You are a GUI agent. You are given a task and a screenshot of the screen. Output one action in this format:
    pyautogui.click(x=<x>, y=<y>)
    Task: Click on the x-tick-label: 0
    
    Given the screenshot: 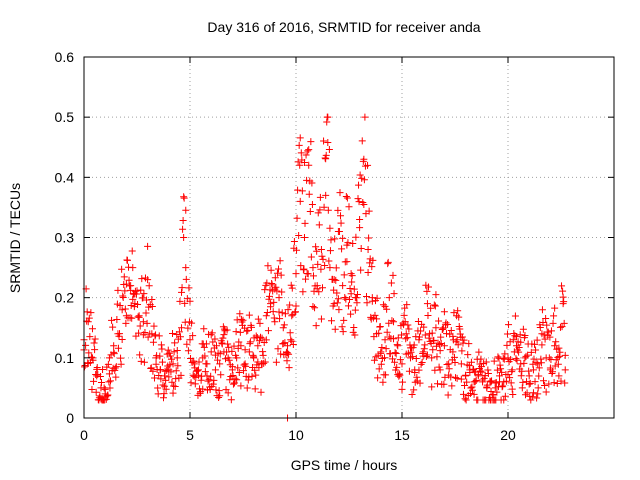 What is the action you would take?
    pyautogui.click(x=84, y=435)
    